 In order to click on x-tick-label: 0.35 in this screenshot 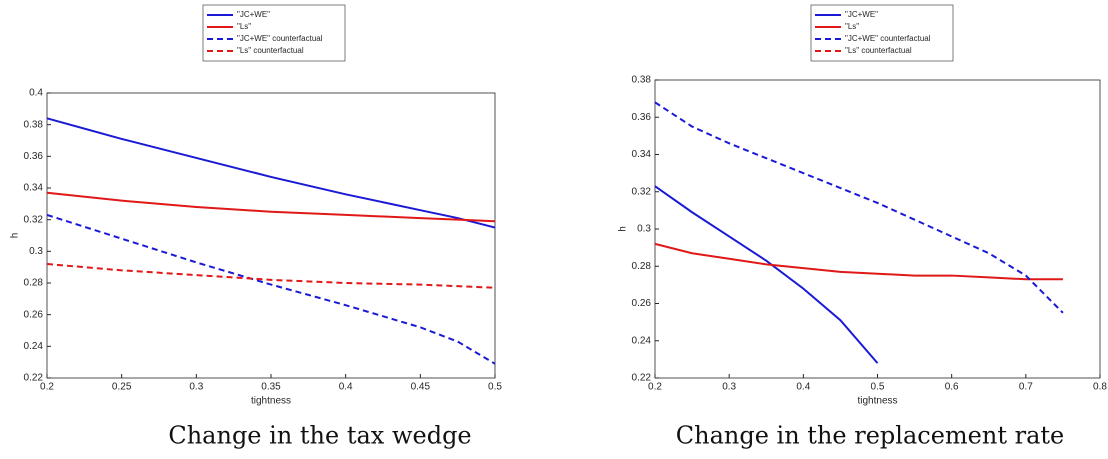, I will do `click(271, 387)`.